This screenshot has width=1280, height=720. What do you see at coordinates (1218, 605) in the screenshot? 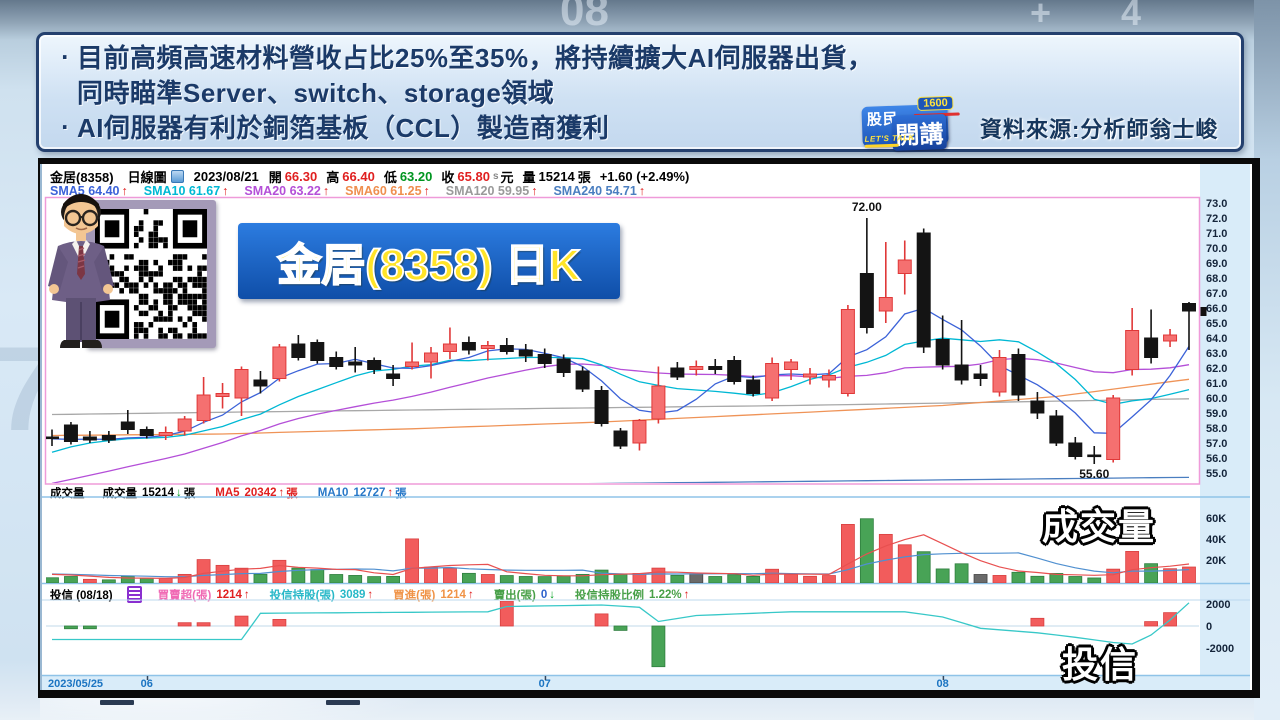
I see `svg-text: 2000` at bounding box center [1218, 605].